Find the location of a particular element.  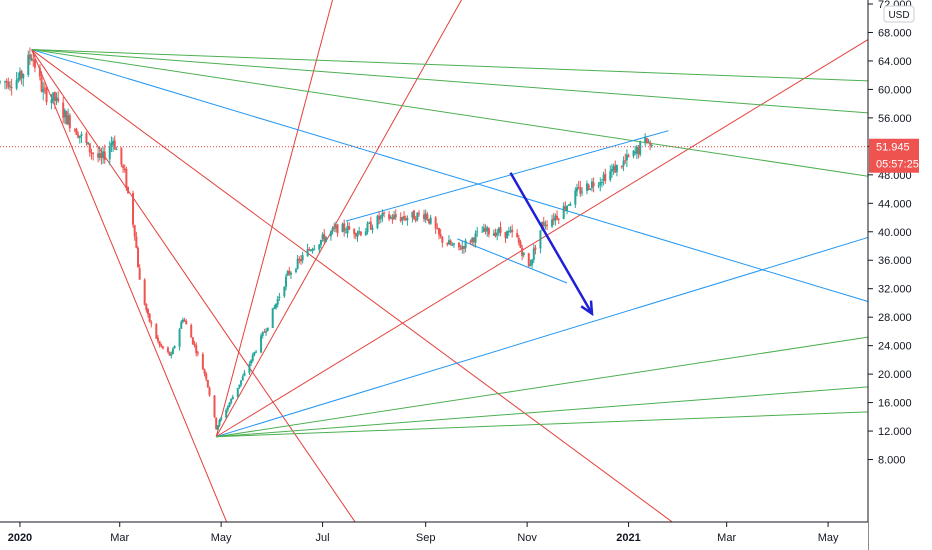

bar-countdown: 05:57:25 is located at coordinates (897, 165).